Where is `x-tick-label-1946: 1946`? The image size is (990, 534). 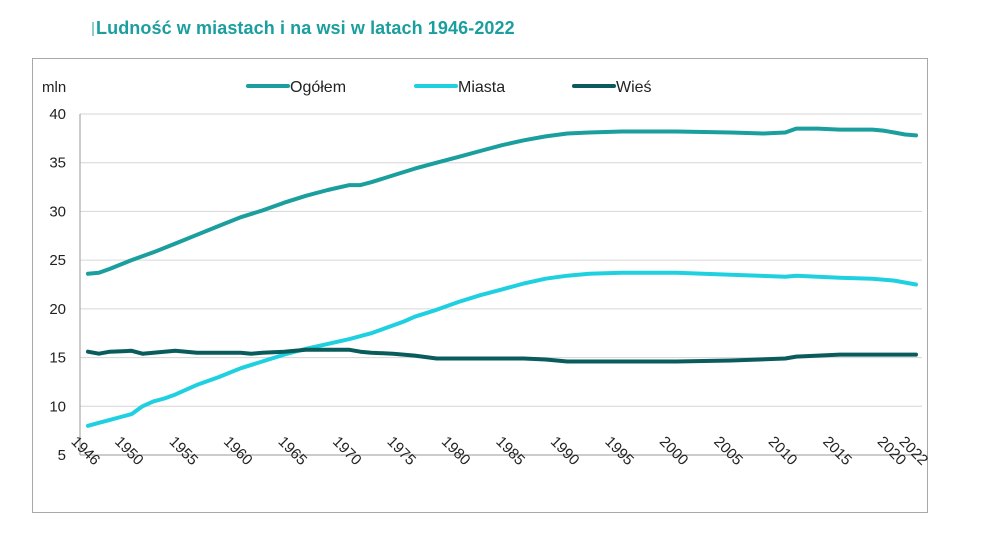
x-tick-label-1946: 1946 is located at coordinates (86, 451).